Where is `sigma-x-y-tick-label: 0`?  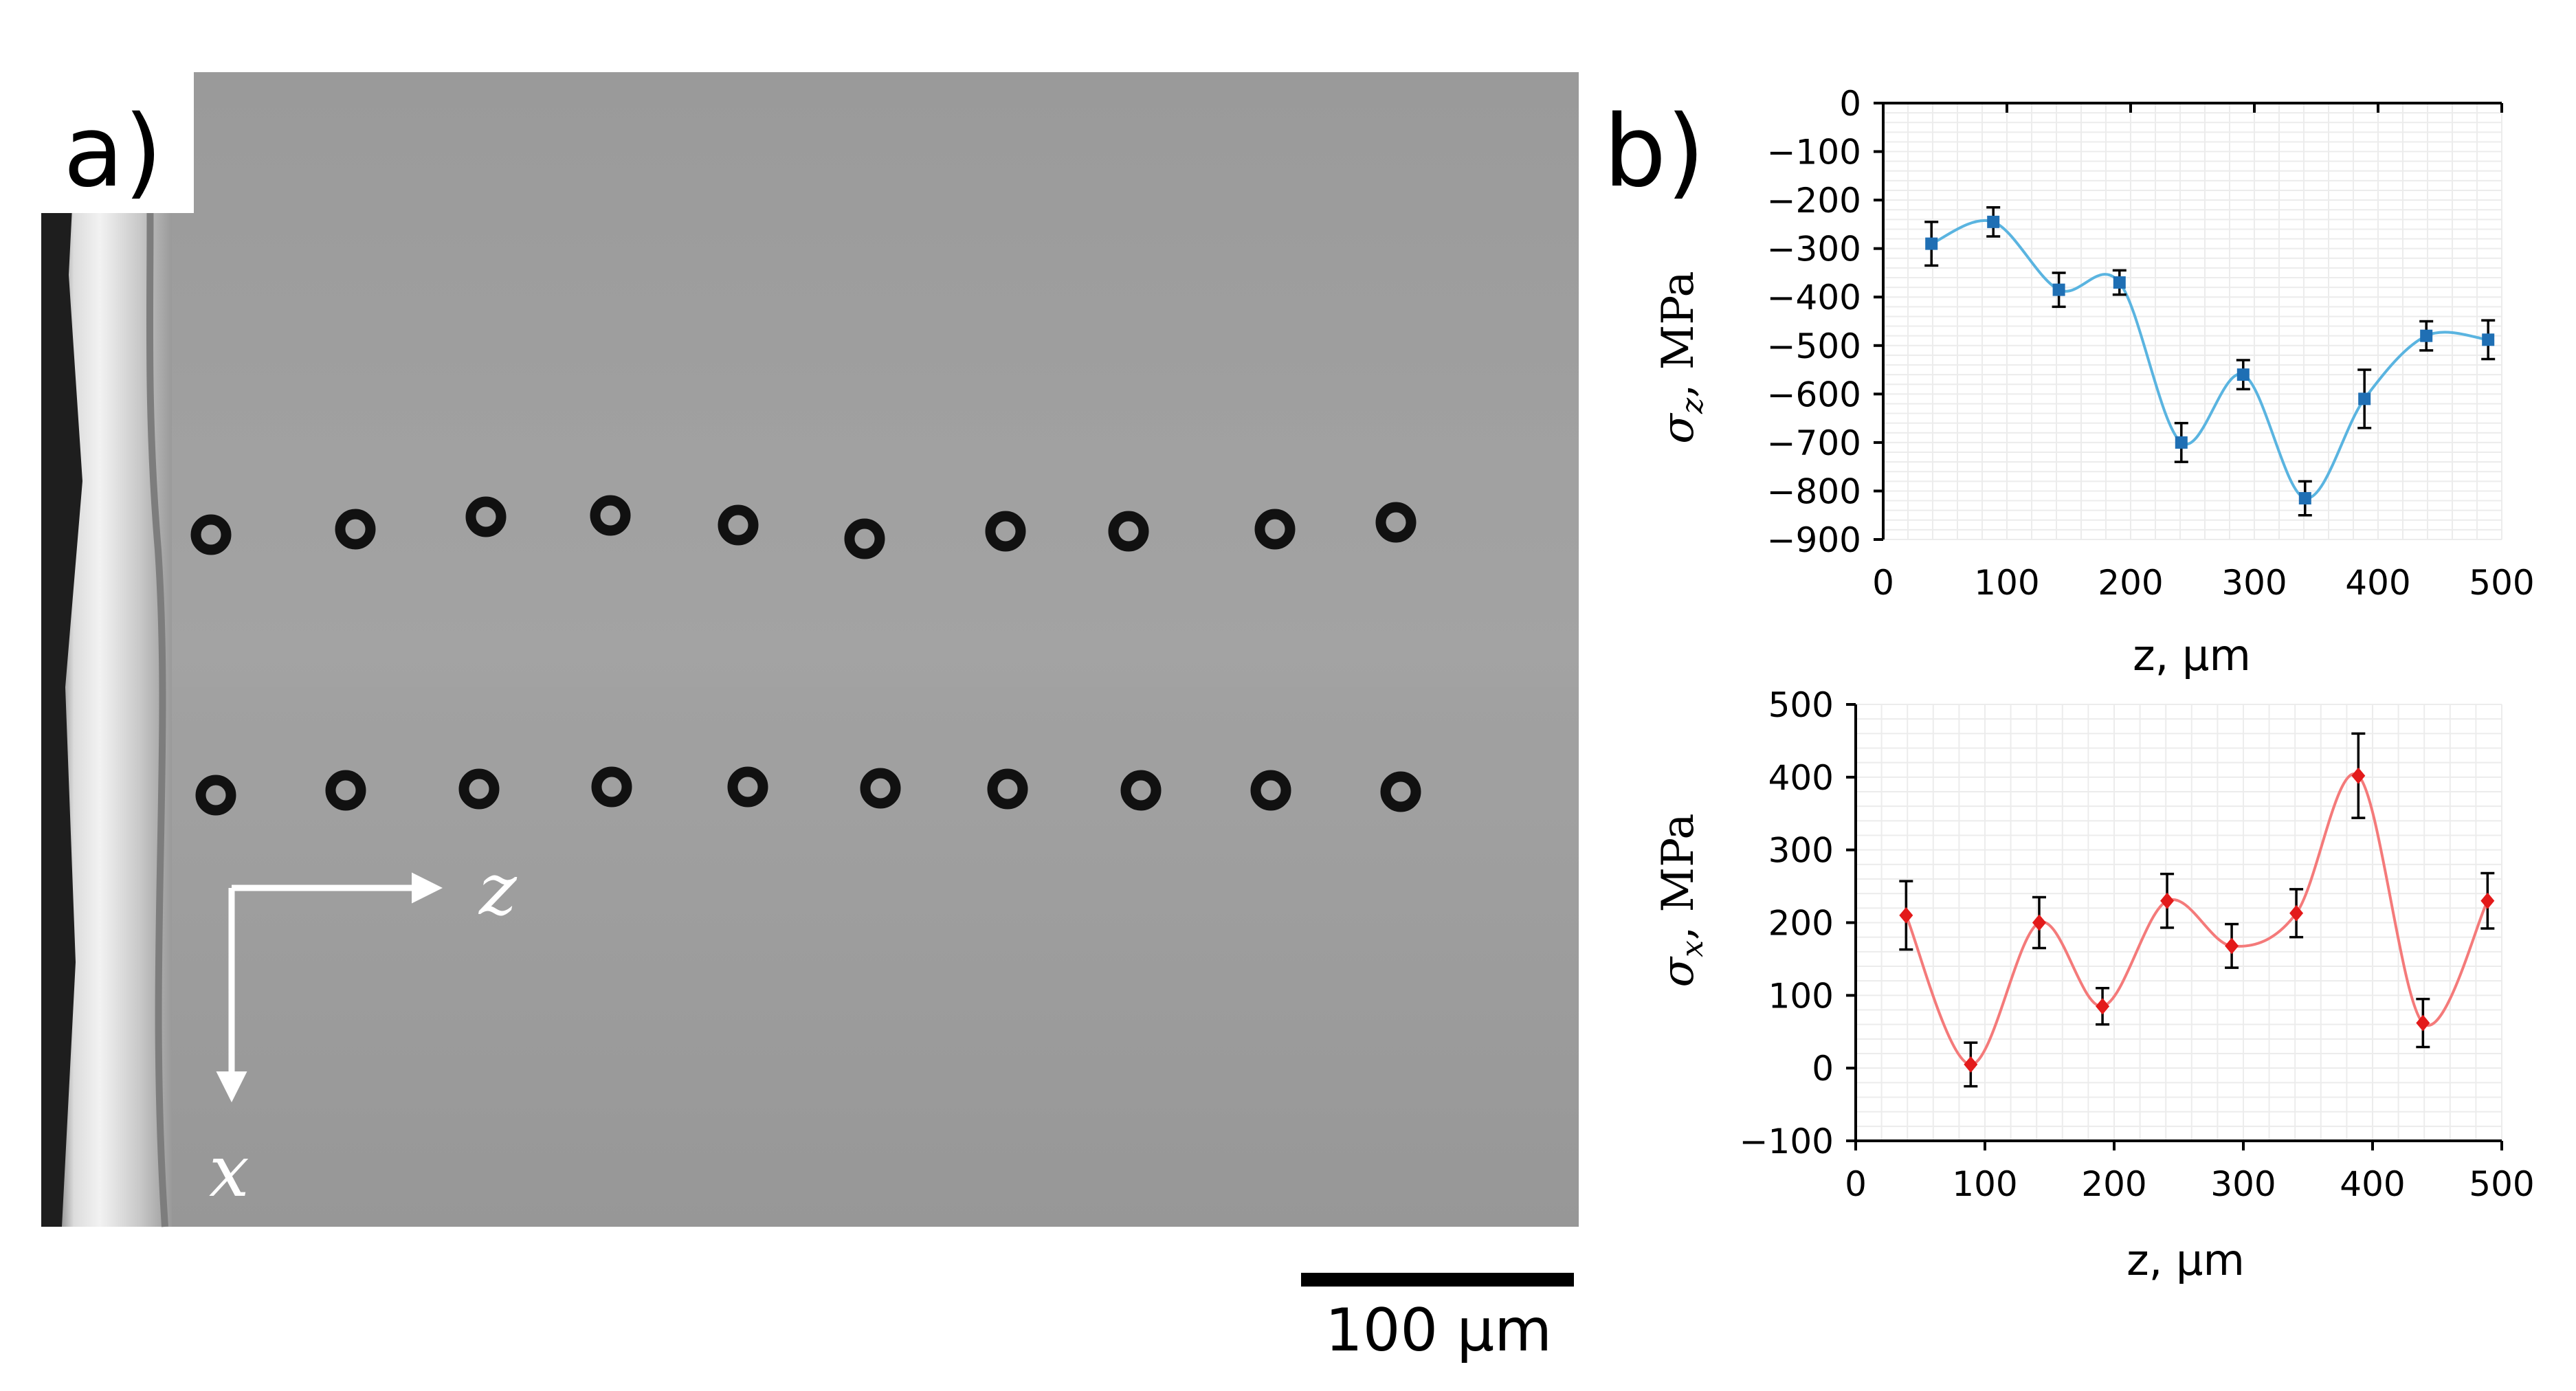
sigma-x-y-tick-label: 0 is located at coordinates (1823, 1069).